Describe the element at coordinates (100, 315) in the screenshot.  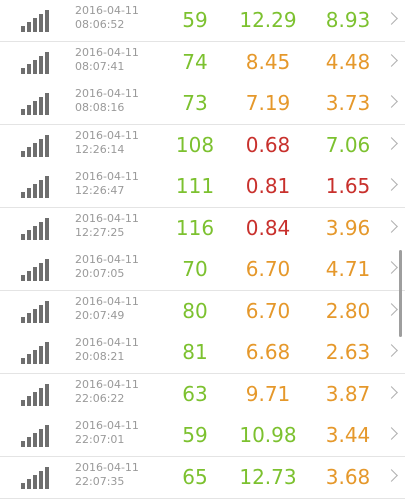
I see `test-time: 20:07:49` at that location.